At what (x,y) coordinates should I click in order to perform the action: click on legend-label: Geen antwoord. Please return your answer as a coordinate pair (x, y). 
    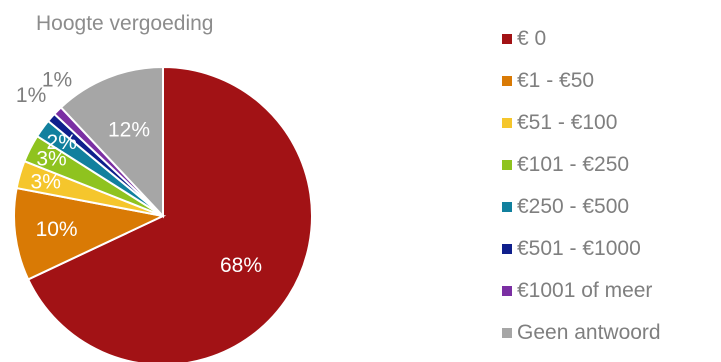
    Looking at the image, I should click on (589, 332).